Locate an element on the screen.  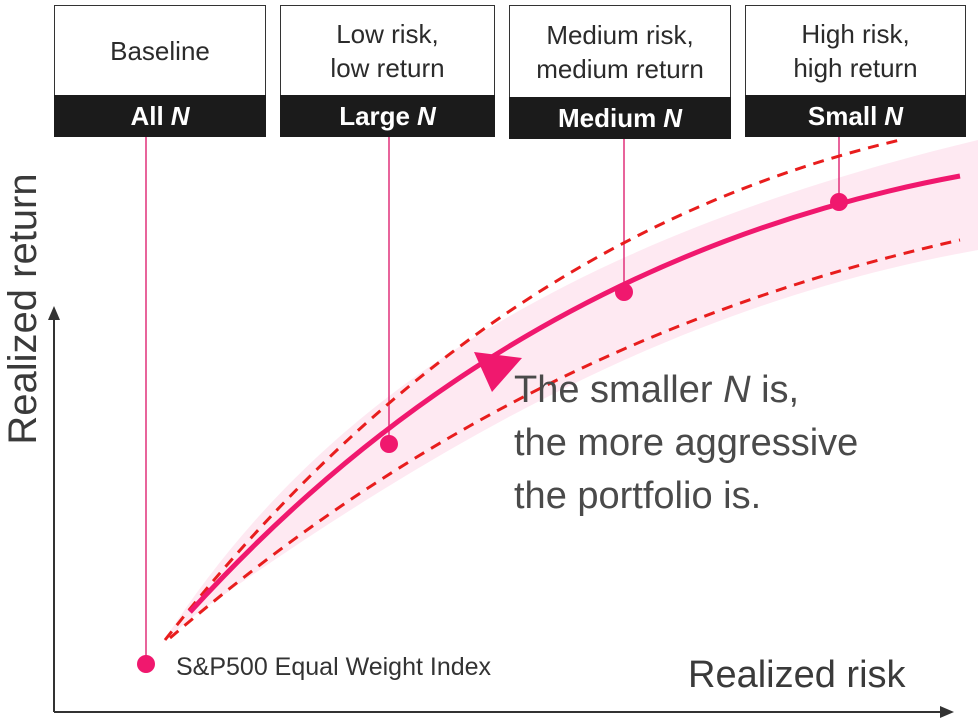
x-axis-arrow-icon is located at coordinates (947, 712).